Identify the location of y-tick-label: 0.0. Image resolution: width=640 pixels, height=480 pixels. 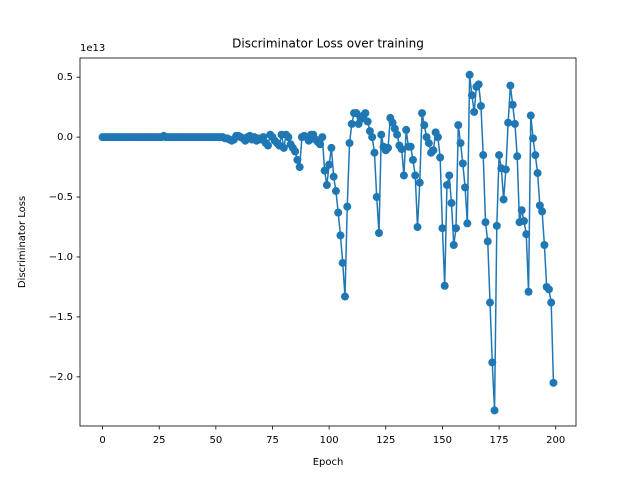
(65, 137).